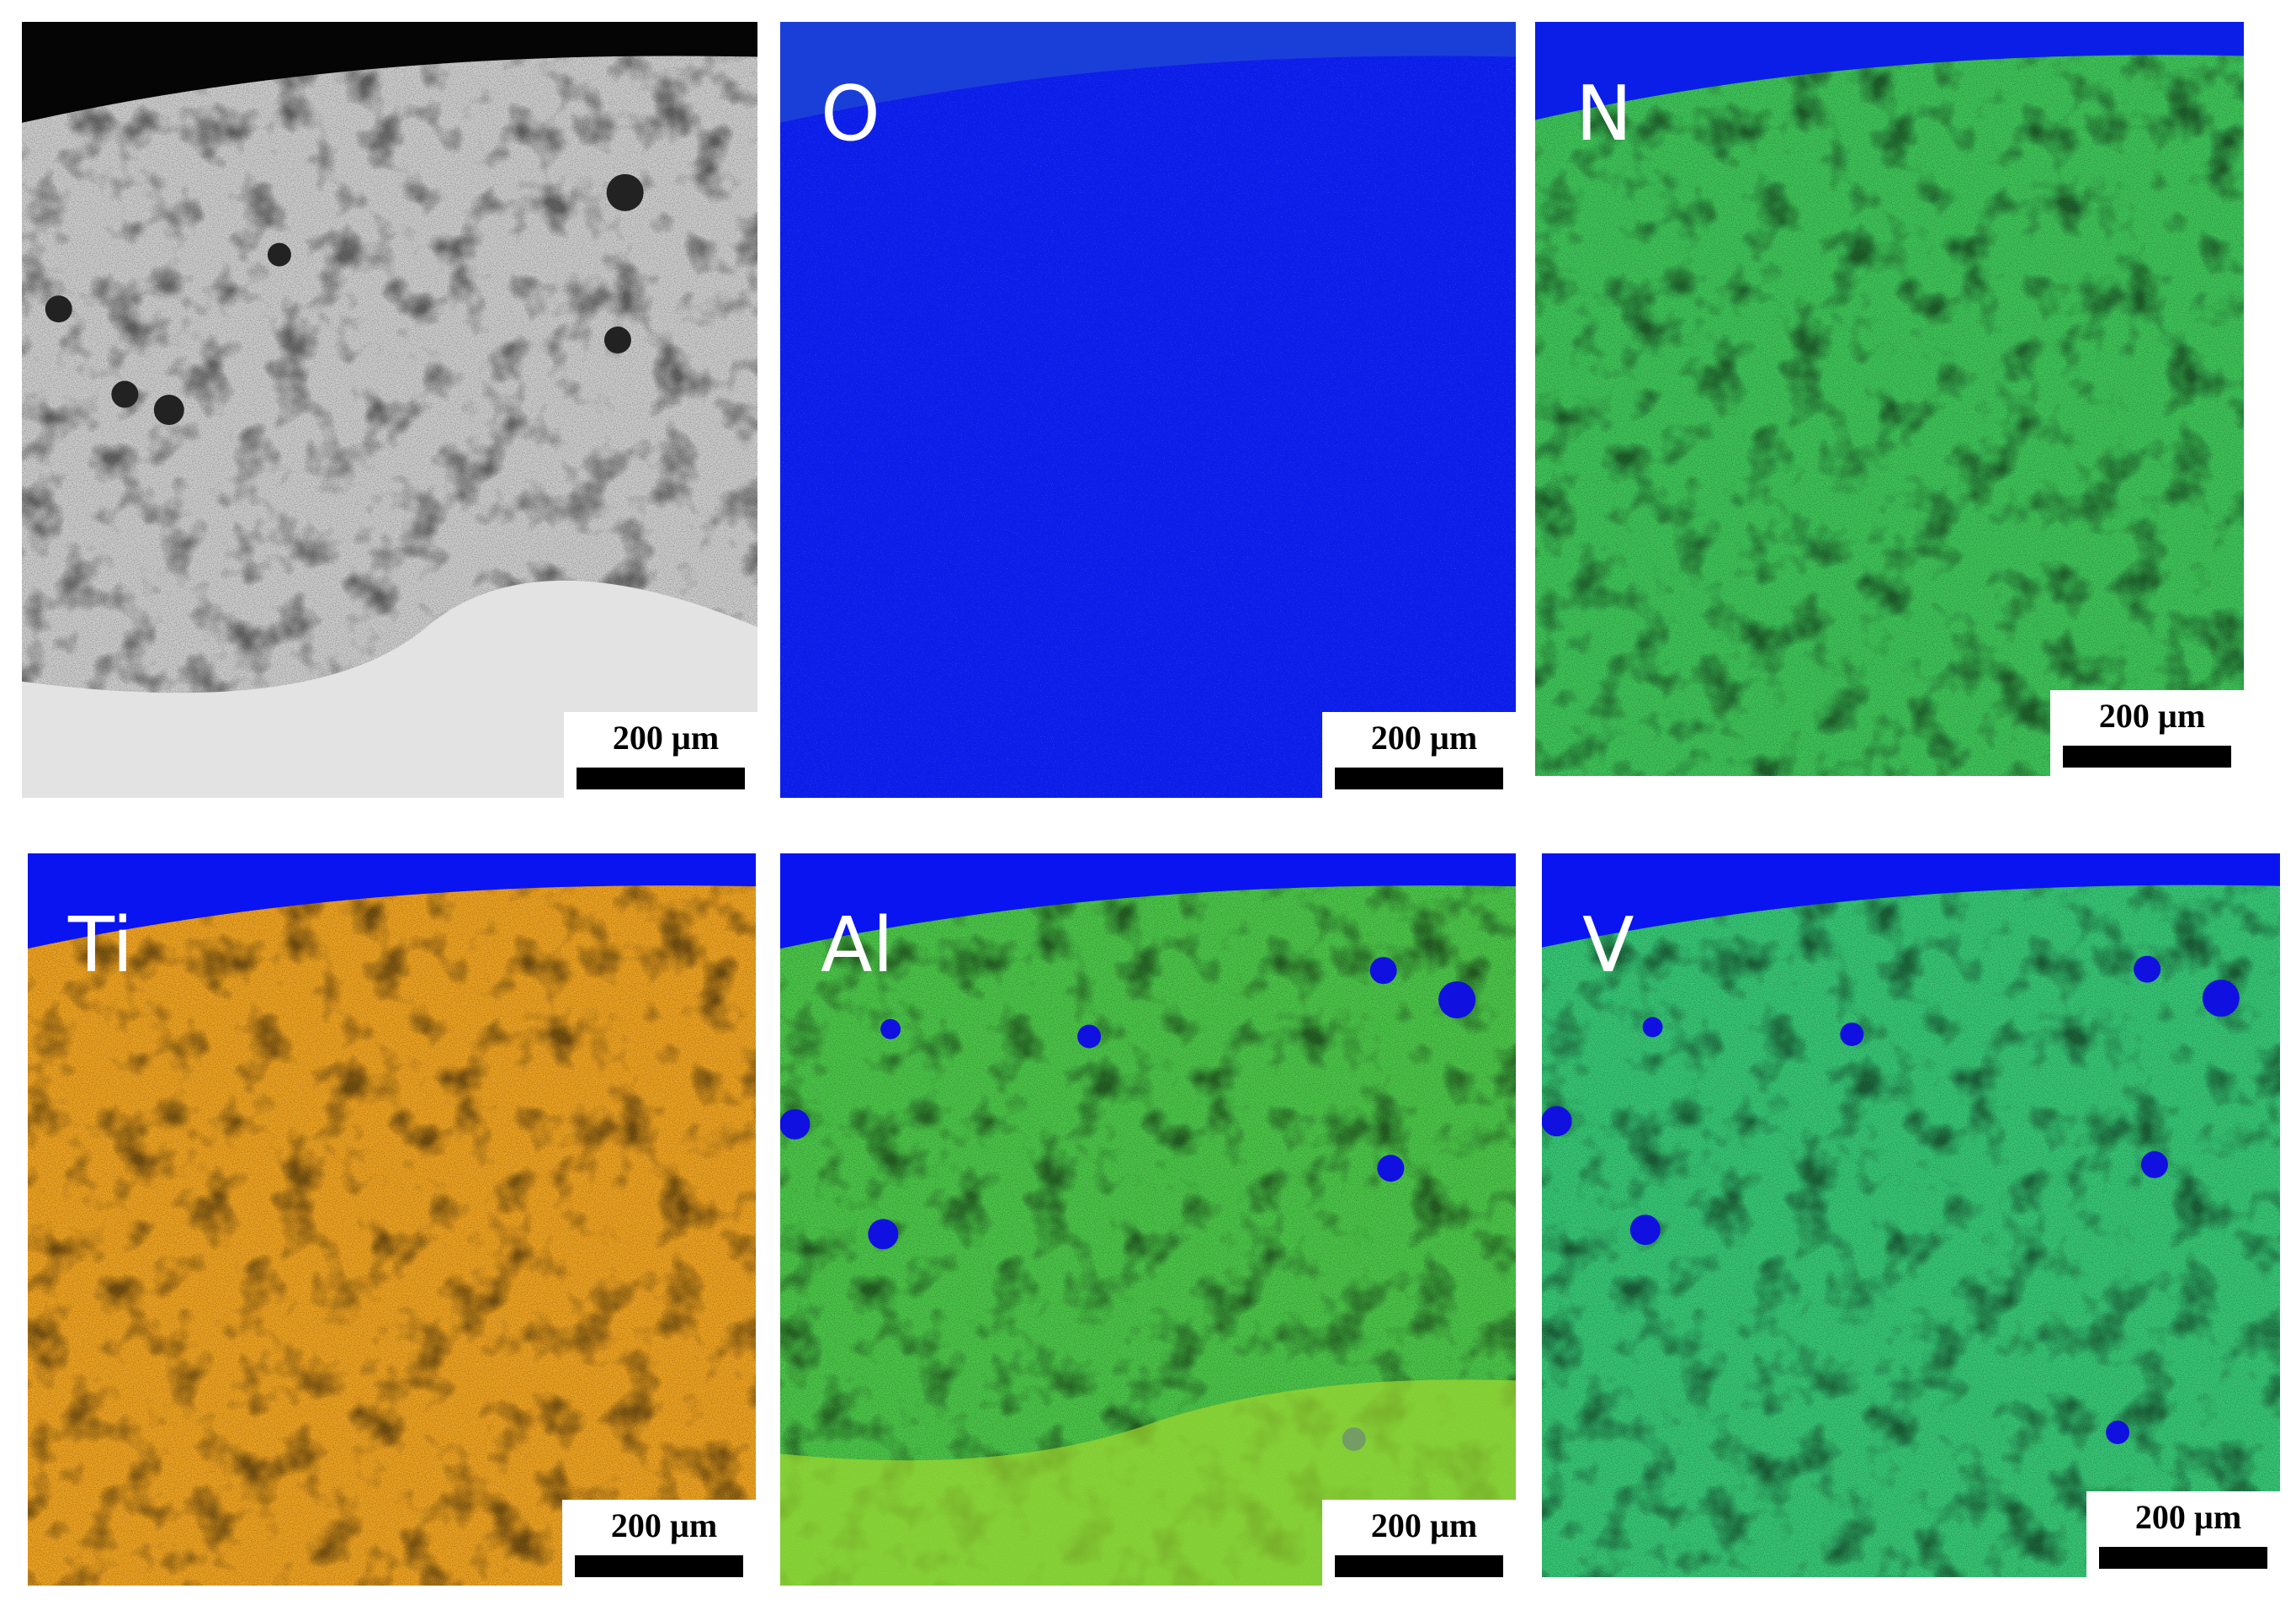  I want to click on micrograph-panel: V 200 µm, so click(1911, 1215).